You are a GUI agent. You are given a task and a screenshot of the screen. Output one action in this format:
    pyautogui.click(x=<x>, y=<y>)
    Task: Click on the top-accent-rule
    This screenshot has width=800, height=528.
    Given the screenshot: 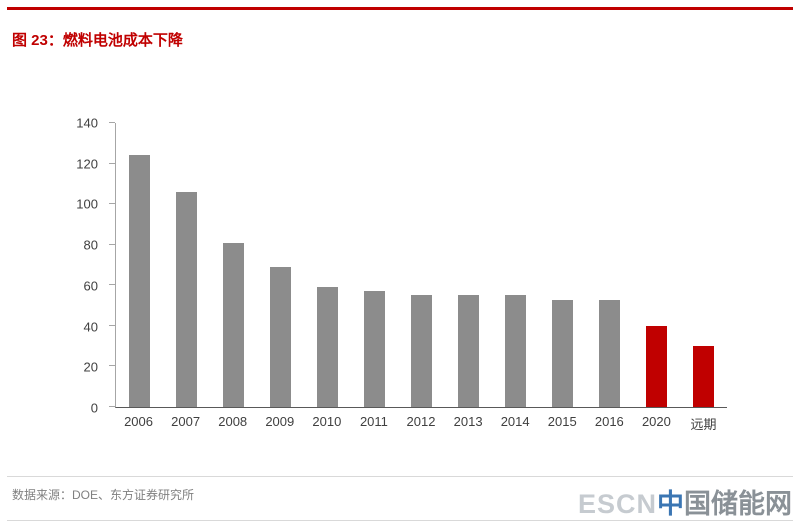 What is the action you would take?
    pyautogui.click(x=400, y=8)
    